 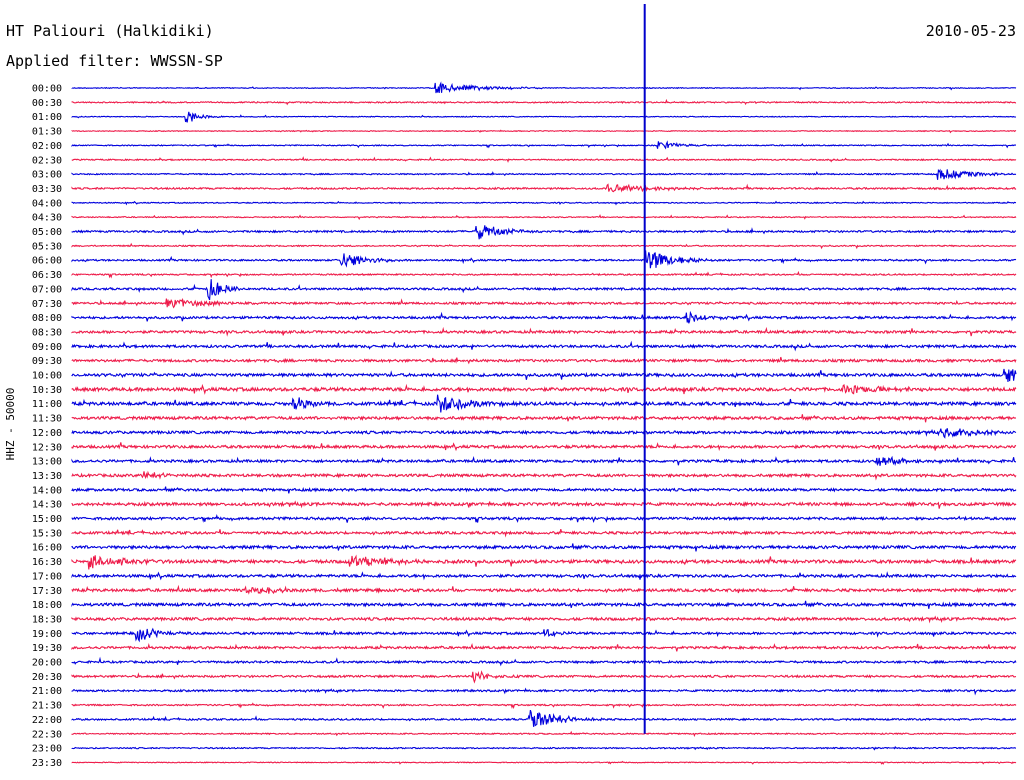 I want to click on time-tick-label: 21:00, so click(x=47, y=691).